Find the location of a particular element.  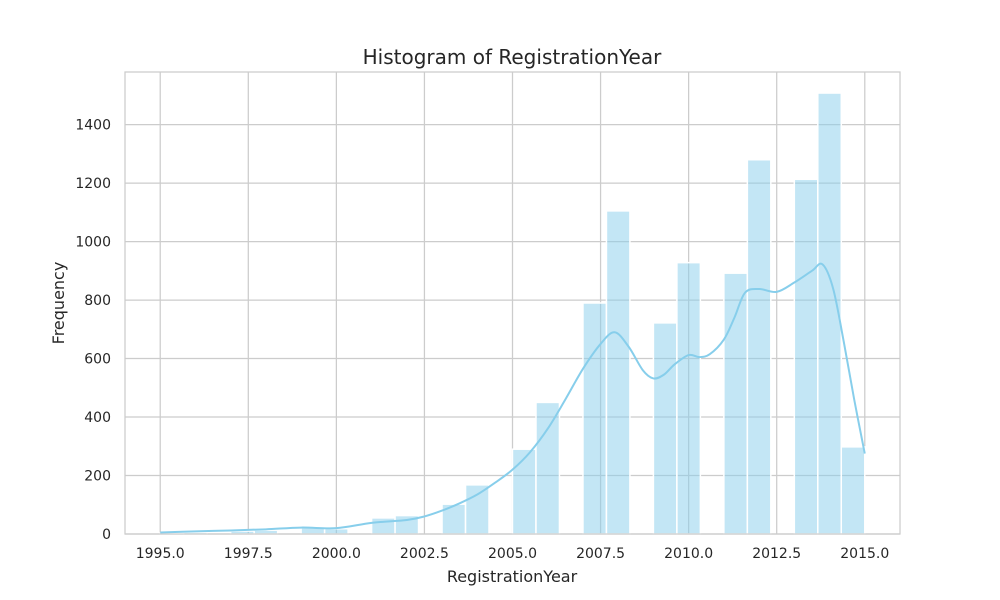

x-tick-label: 2005.0 is located at coordinates (512, 554).